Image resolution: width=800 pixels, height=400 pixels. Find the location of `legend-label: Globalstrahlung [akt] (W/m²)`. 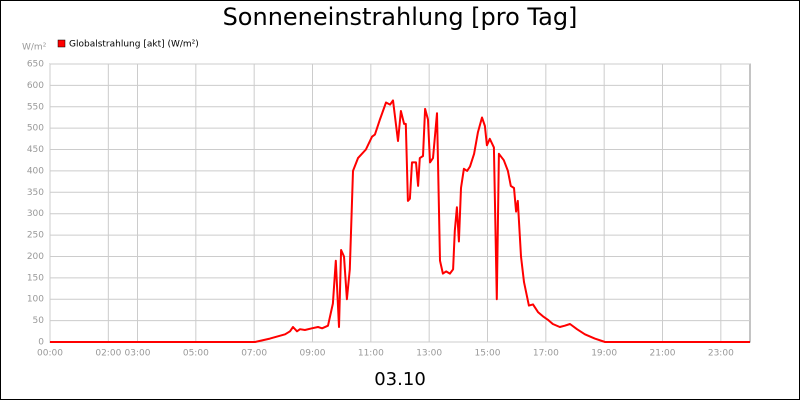

legend-label: Globalstrahlung [akt] (W/m²) is located at coordinates (134, 45).